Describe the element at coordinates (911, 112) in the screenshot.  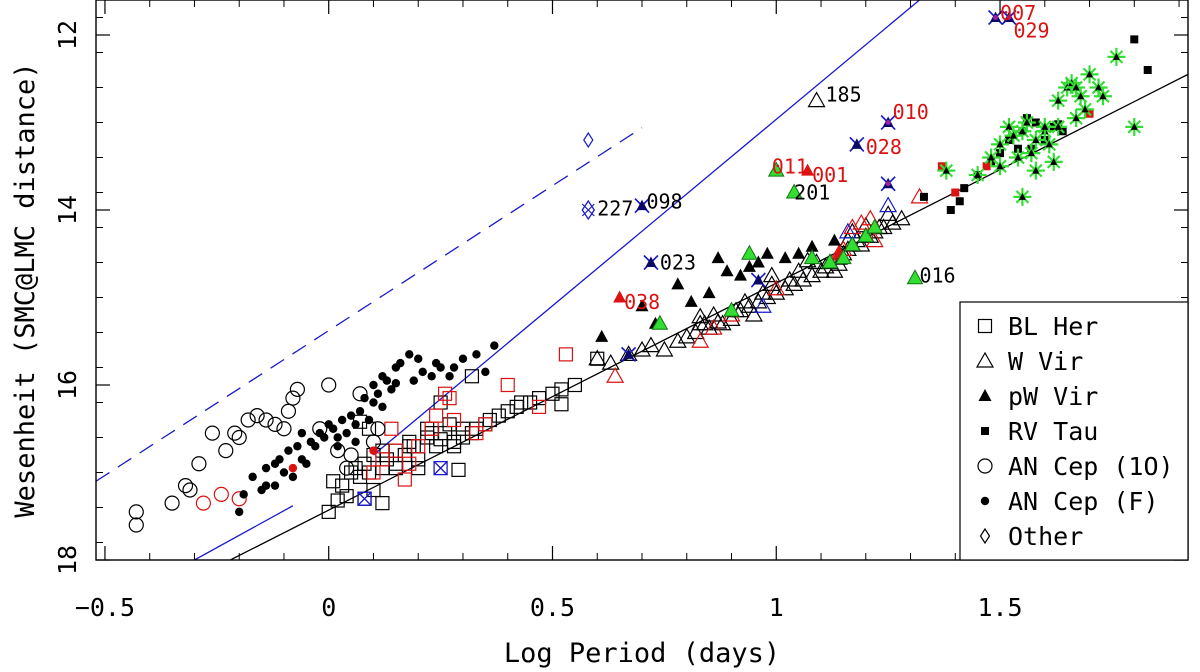
I see `annotation-010: 010` at that location.